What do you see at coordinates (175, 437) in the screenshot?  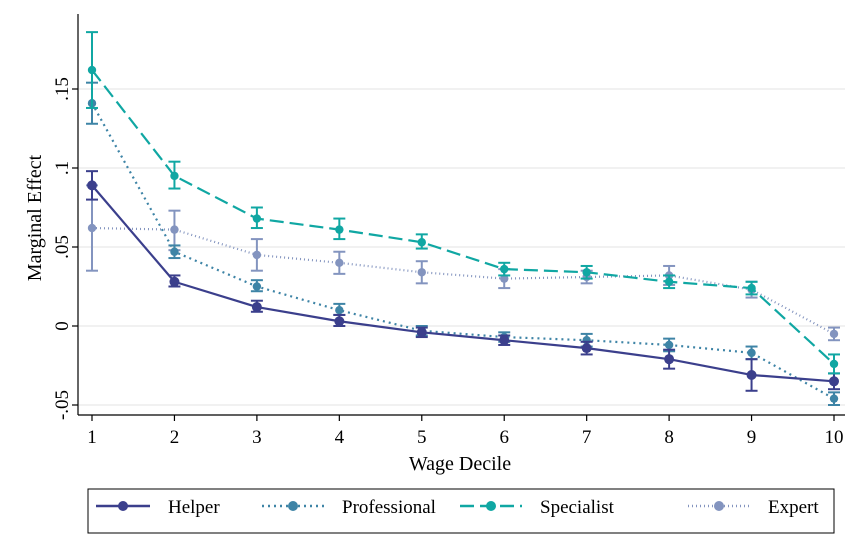 I see `x-tick-label: 2` at bounding box center [175, 437].